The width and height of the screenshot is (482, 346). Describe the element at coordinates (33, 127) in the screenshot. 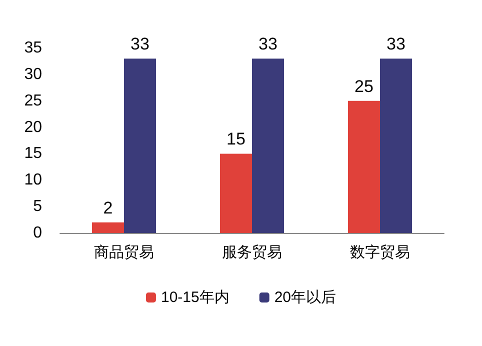

I see `y-tick-label: 20` at that location.